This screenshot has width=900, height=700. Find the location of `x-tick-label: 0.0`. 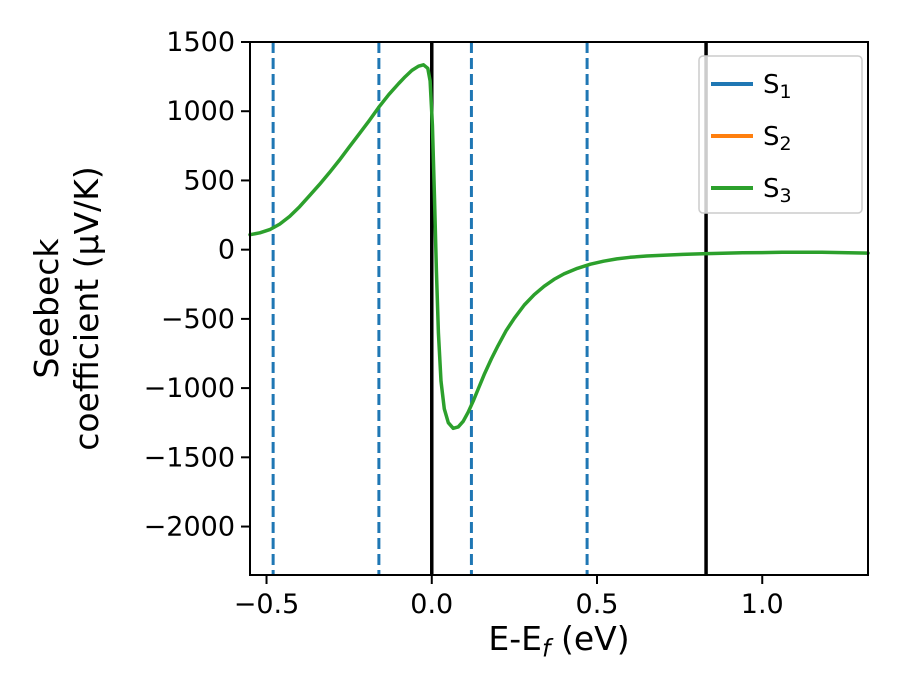

x-tick-label: 0.0 is located at coordinates (431, 604).